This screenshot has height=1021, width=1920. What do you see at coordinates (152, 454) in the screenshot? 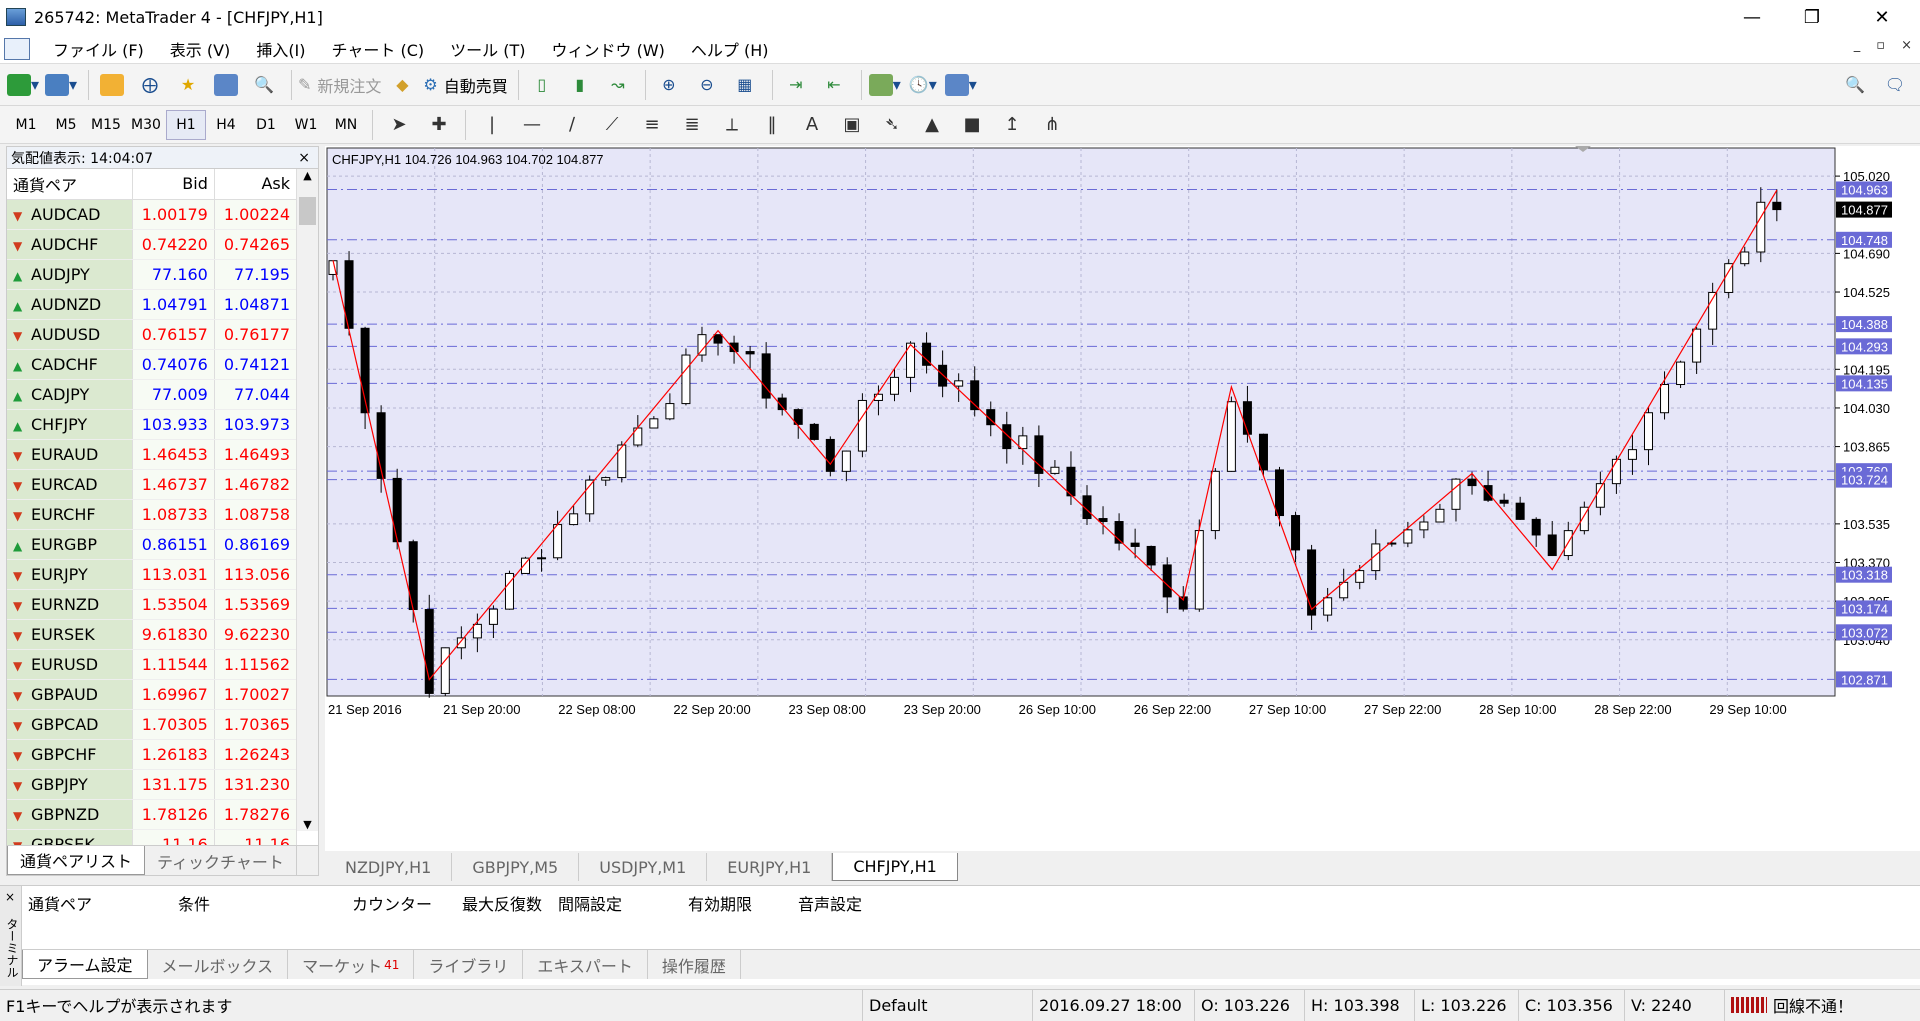
I see `quote-row: ▼ EURAUD 1.46453 1.46493` at bounding box center [152, 454].